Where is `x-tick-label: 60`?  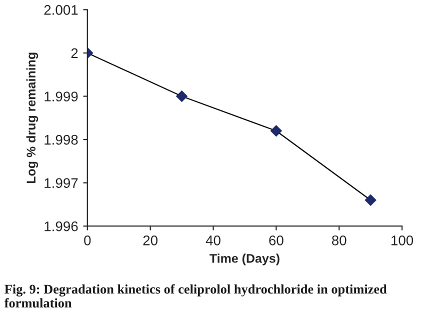
x-tick-label: 60 is located at coordinates (276, 240).